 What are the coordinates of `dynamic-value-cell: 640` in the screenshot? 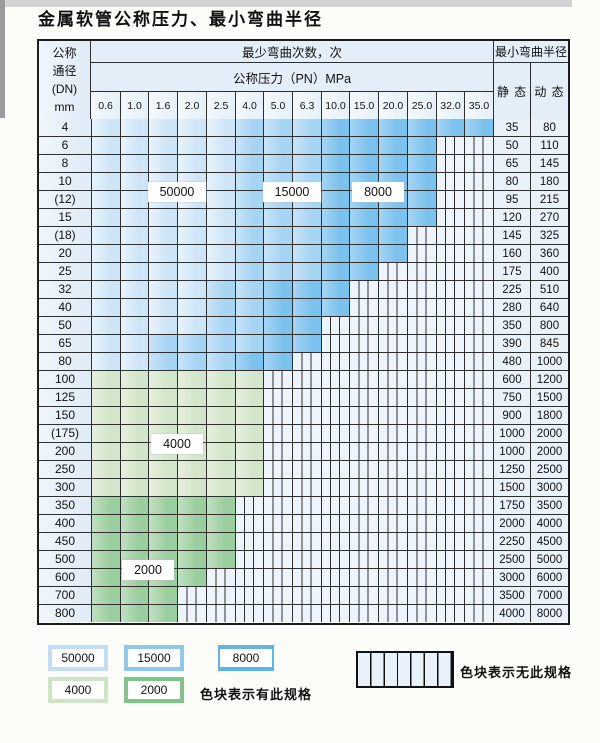 It's located at (549, 307).